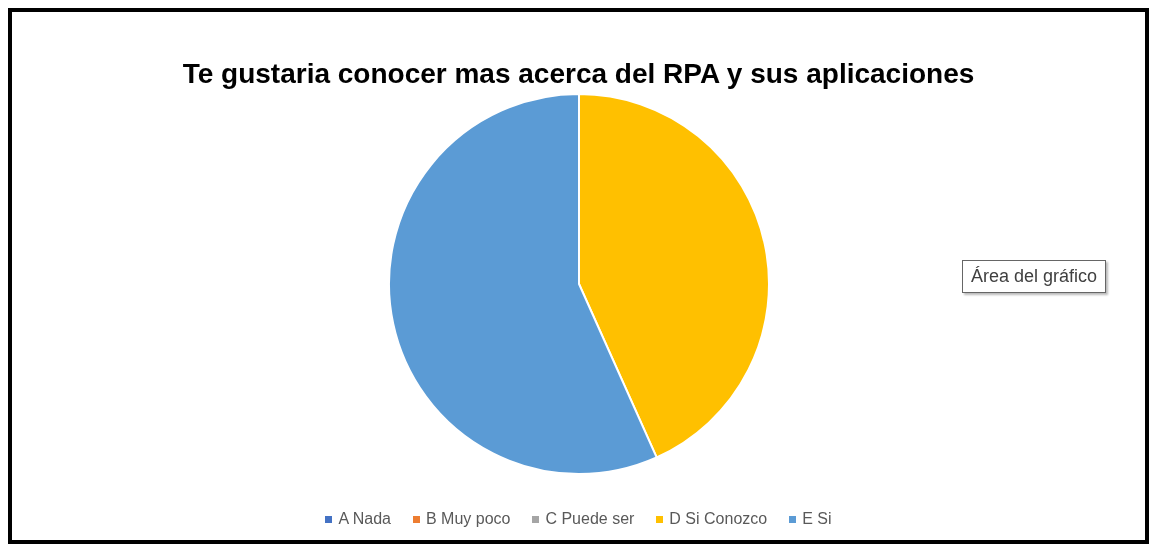  Describe the element at coordinates (718, 519) in the screenshot. I see `legend-label: D Si Conozco` at that location.